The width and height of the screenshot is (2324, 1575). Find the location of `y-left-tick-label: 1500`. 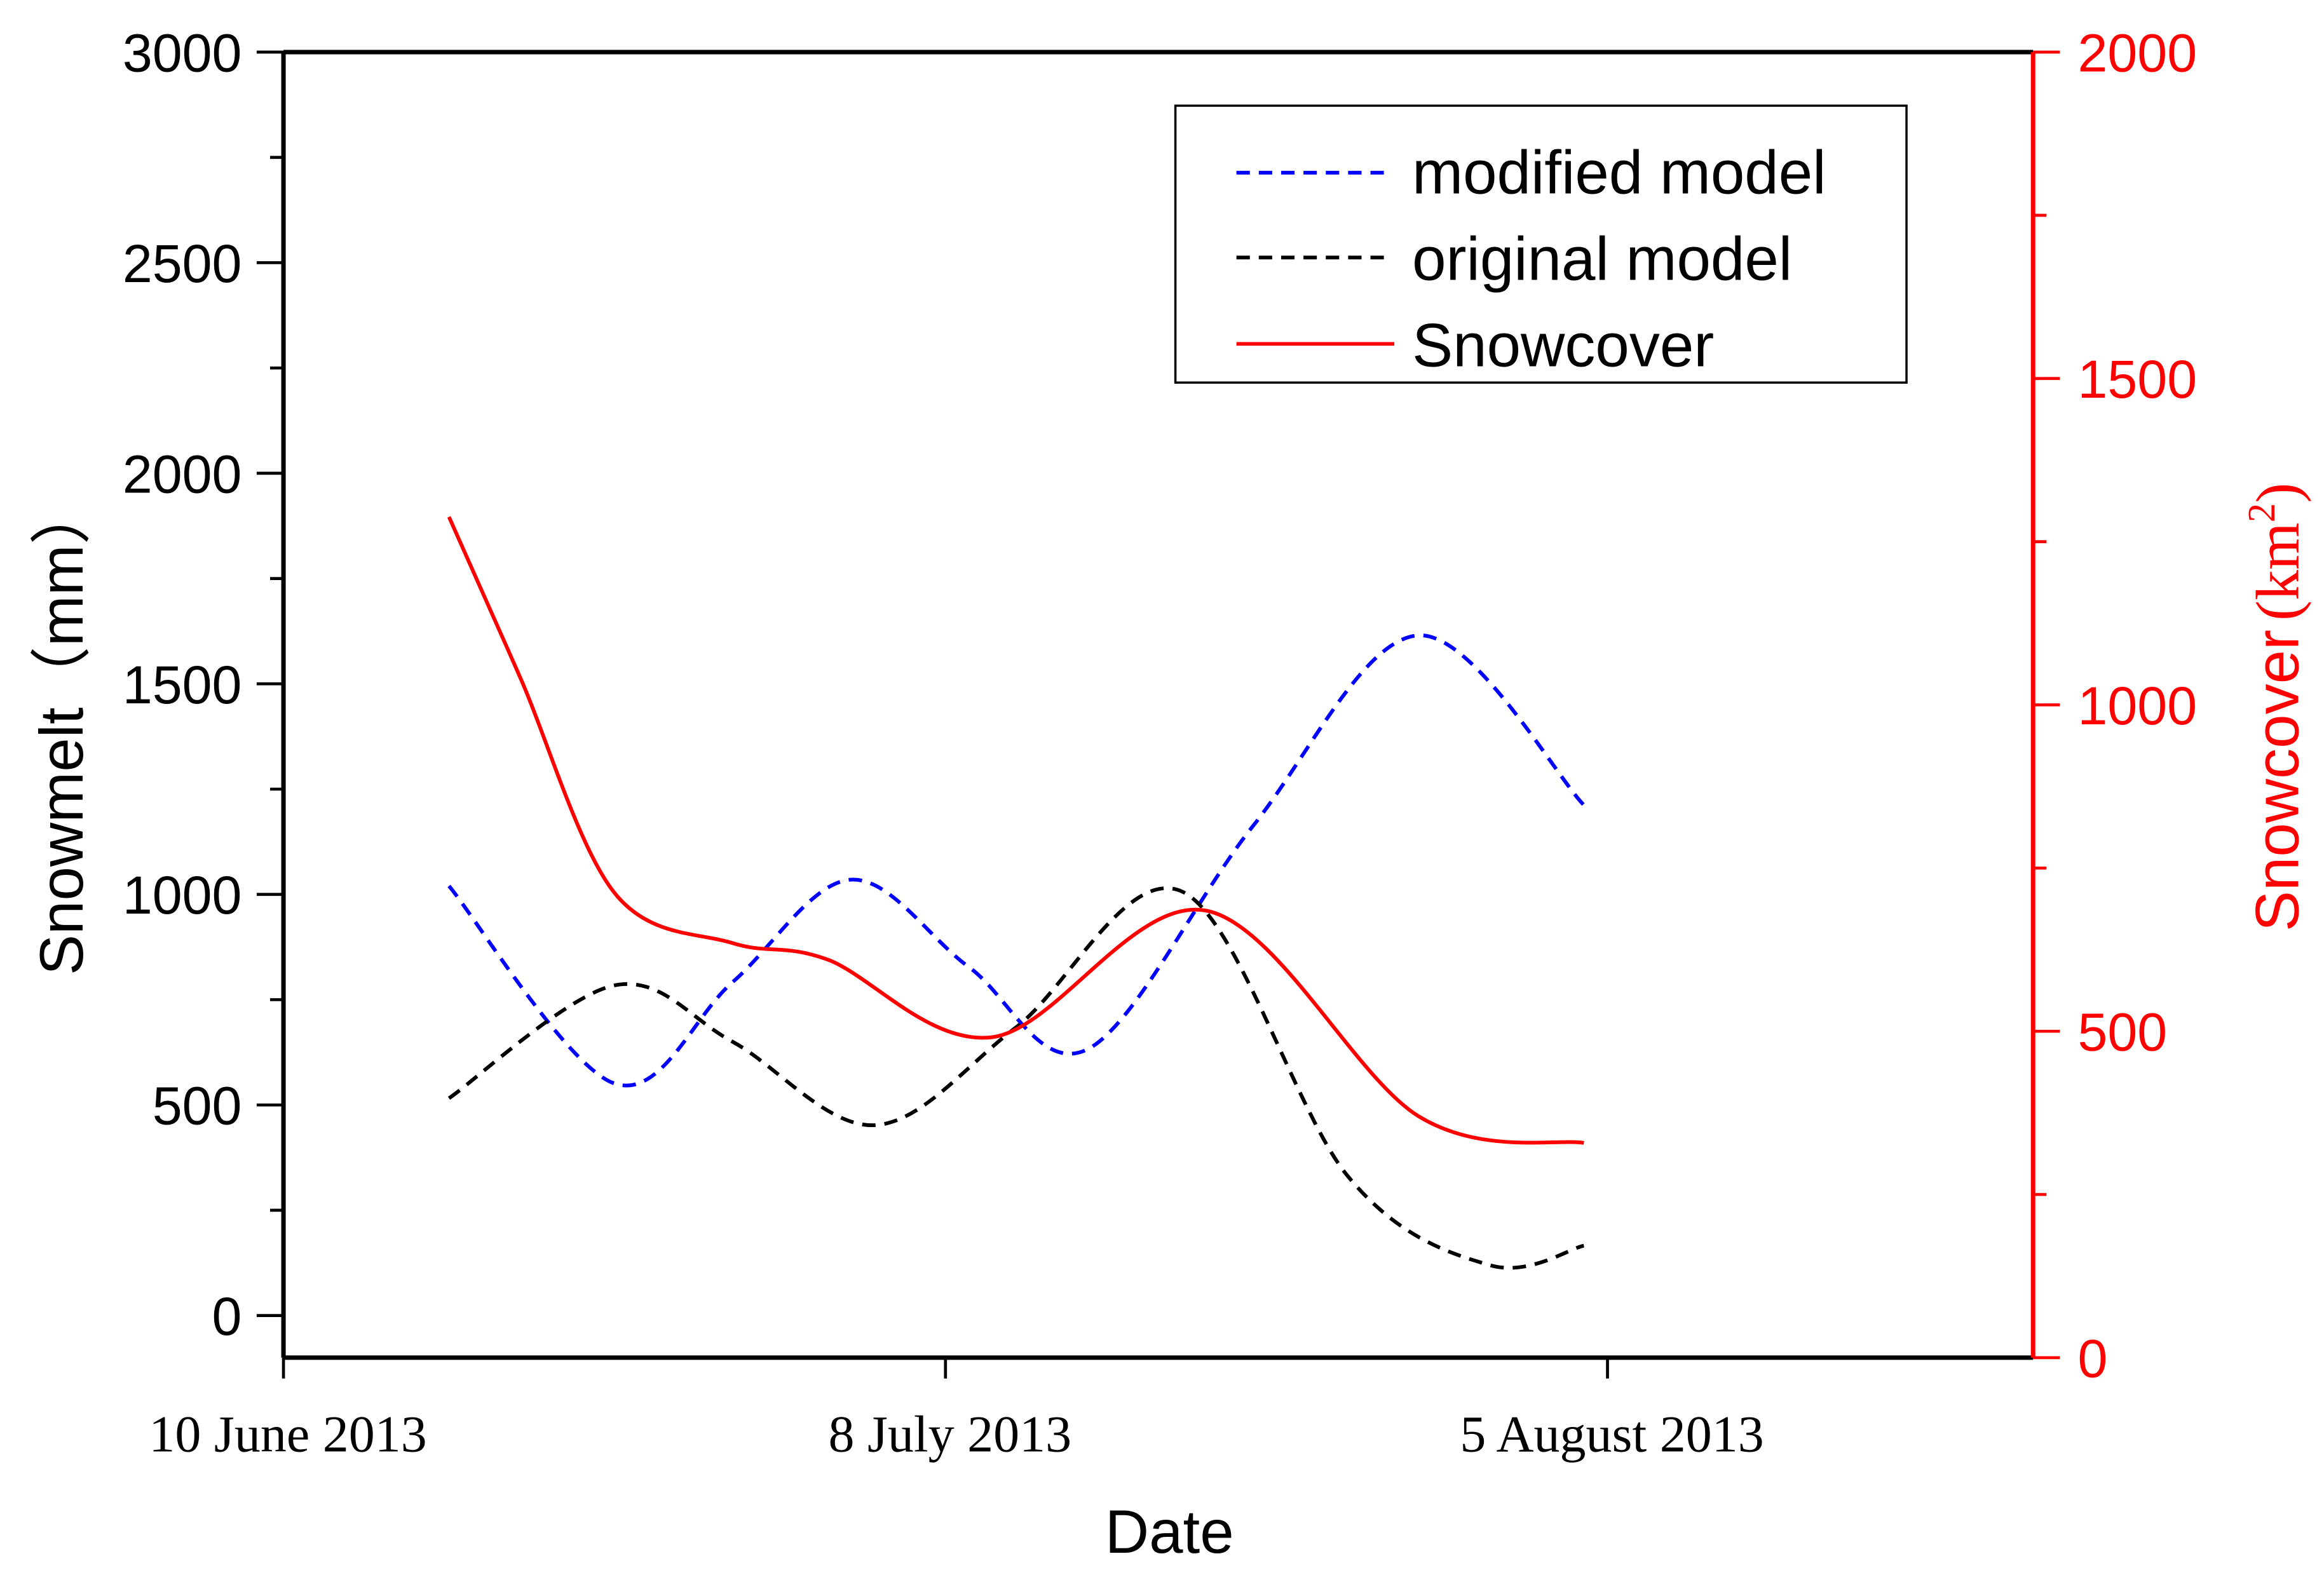

y-left-tick-label: 1500 is located at coordinates (182, 685).